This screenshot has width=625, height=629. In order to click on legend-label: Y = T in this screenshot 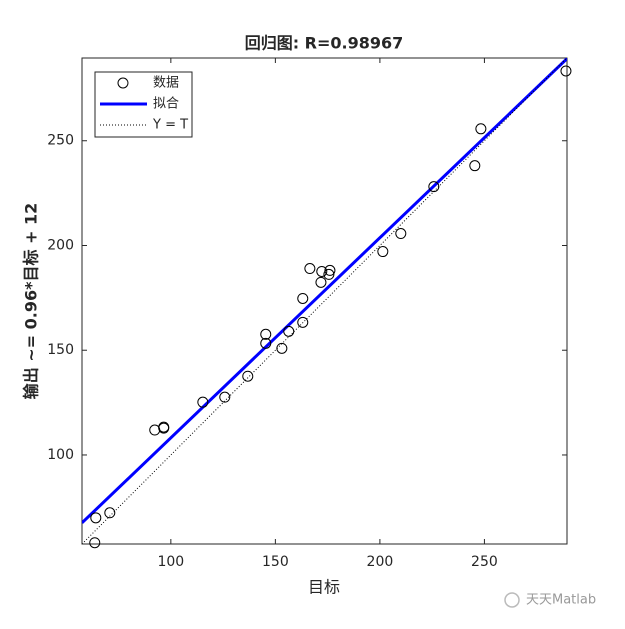, I will do `click(170, 125)`.